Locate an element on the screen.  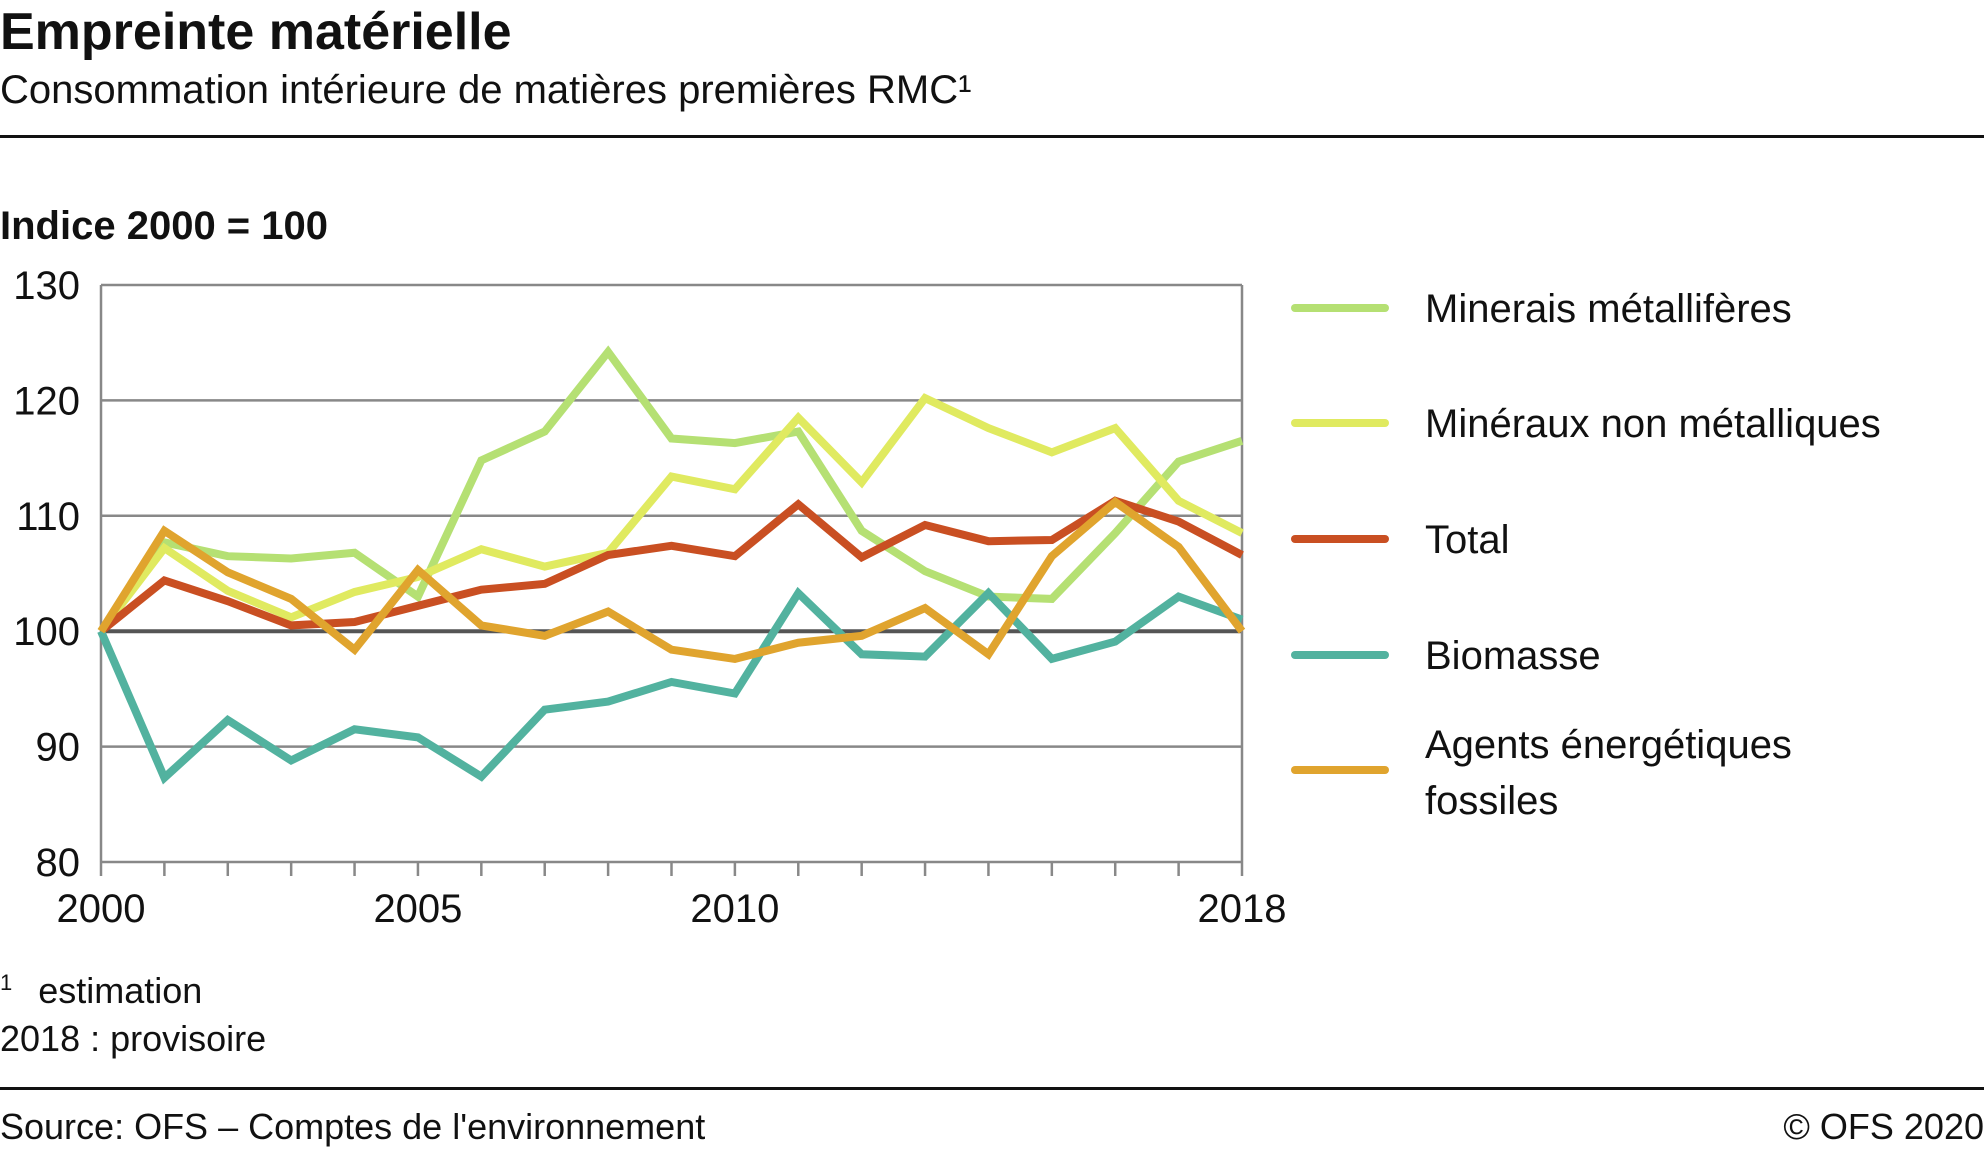
y-tick-label: 100 is located at coordinates (46, 632).